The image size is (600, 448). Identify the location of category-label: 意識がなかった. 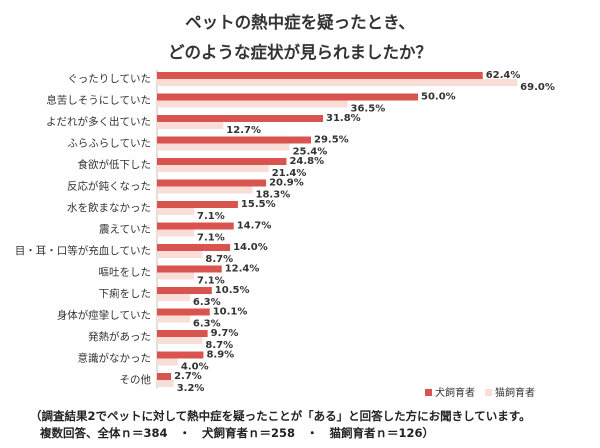
(115, 358).